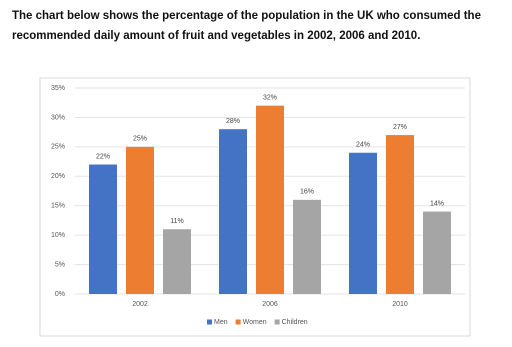 This screenshot has height=347, width=512. Describe the element at coordinates (140, 304) in the screenshot. I see `x-tick-label: 2002` at that location.